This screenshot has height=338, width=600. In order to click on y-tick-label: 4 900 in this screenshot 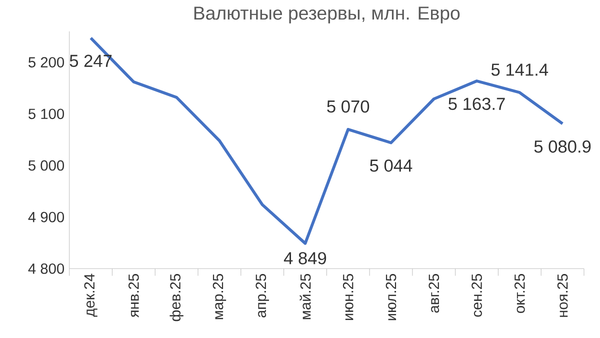, I will do `click(46, 217)`.